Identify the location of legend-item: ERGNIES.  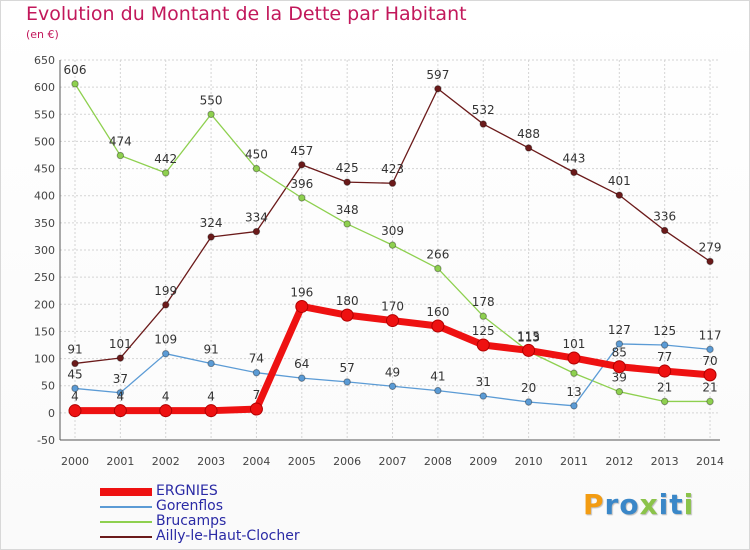
(230, 491).